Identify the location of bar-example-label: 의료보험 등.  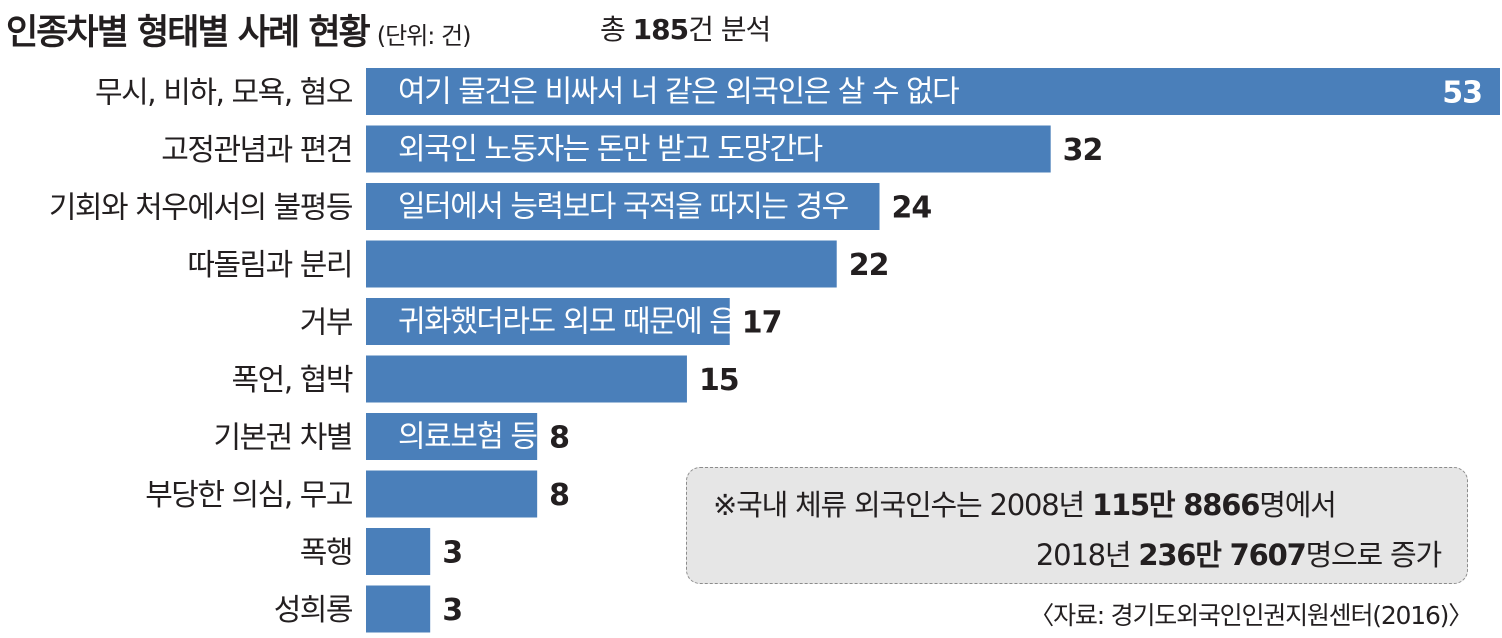
(467, 437).